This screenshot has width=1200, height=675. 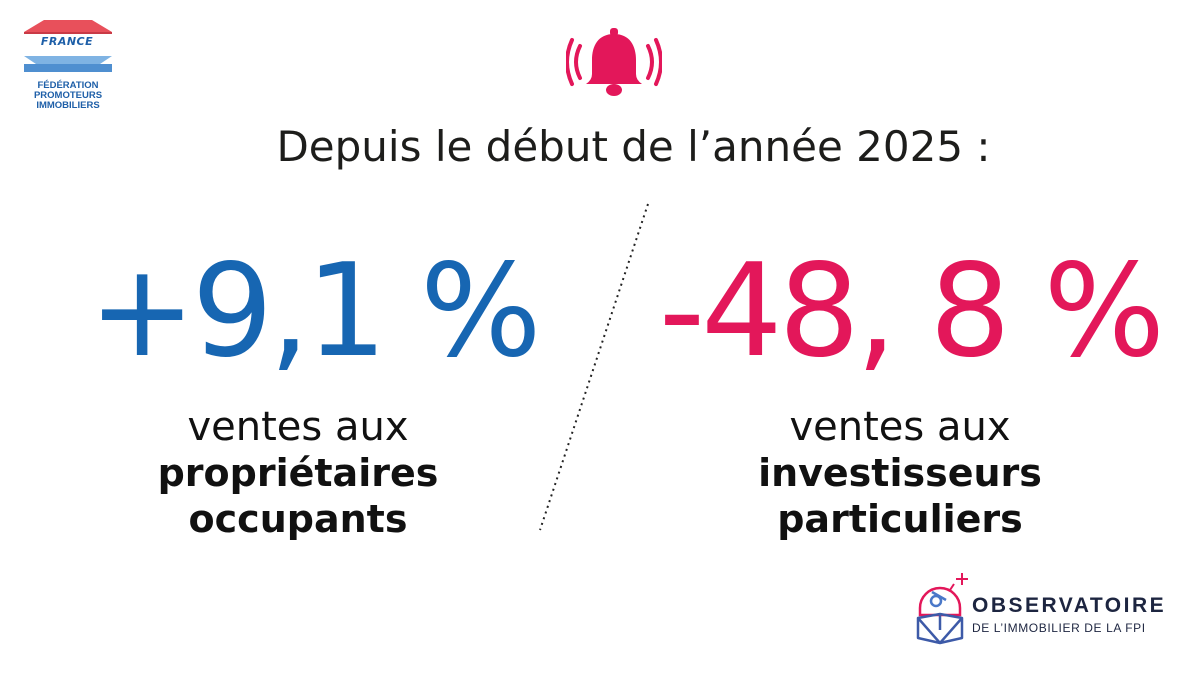 What do you see at coordinates (911, 311) in the screenshot?
I see `stat-private-investors: -48, 8 %` at bounding box center [911, 311].